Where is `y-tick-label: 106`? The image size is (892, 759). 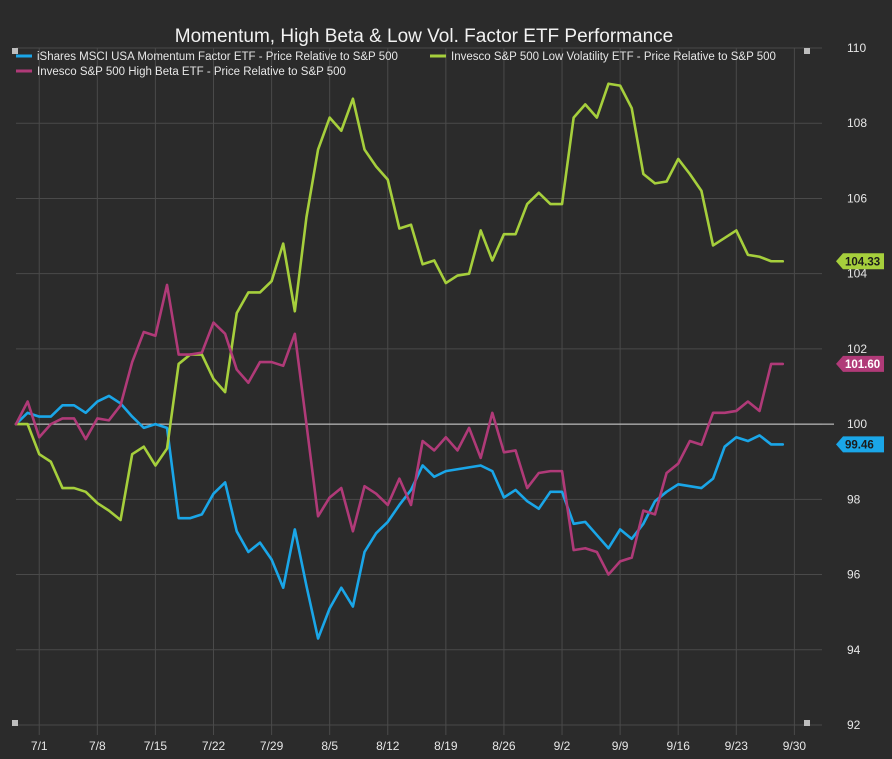 y-tick-label: 106 is located at coordinates (857, 198).